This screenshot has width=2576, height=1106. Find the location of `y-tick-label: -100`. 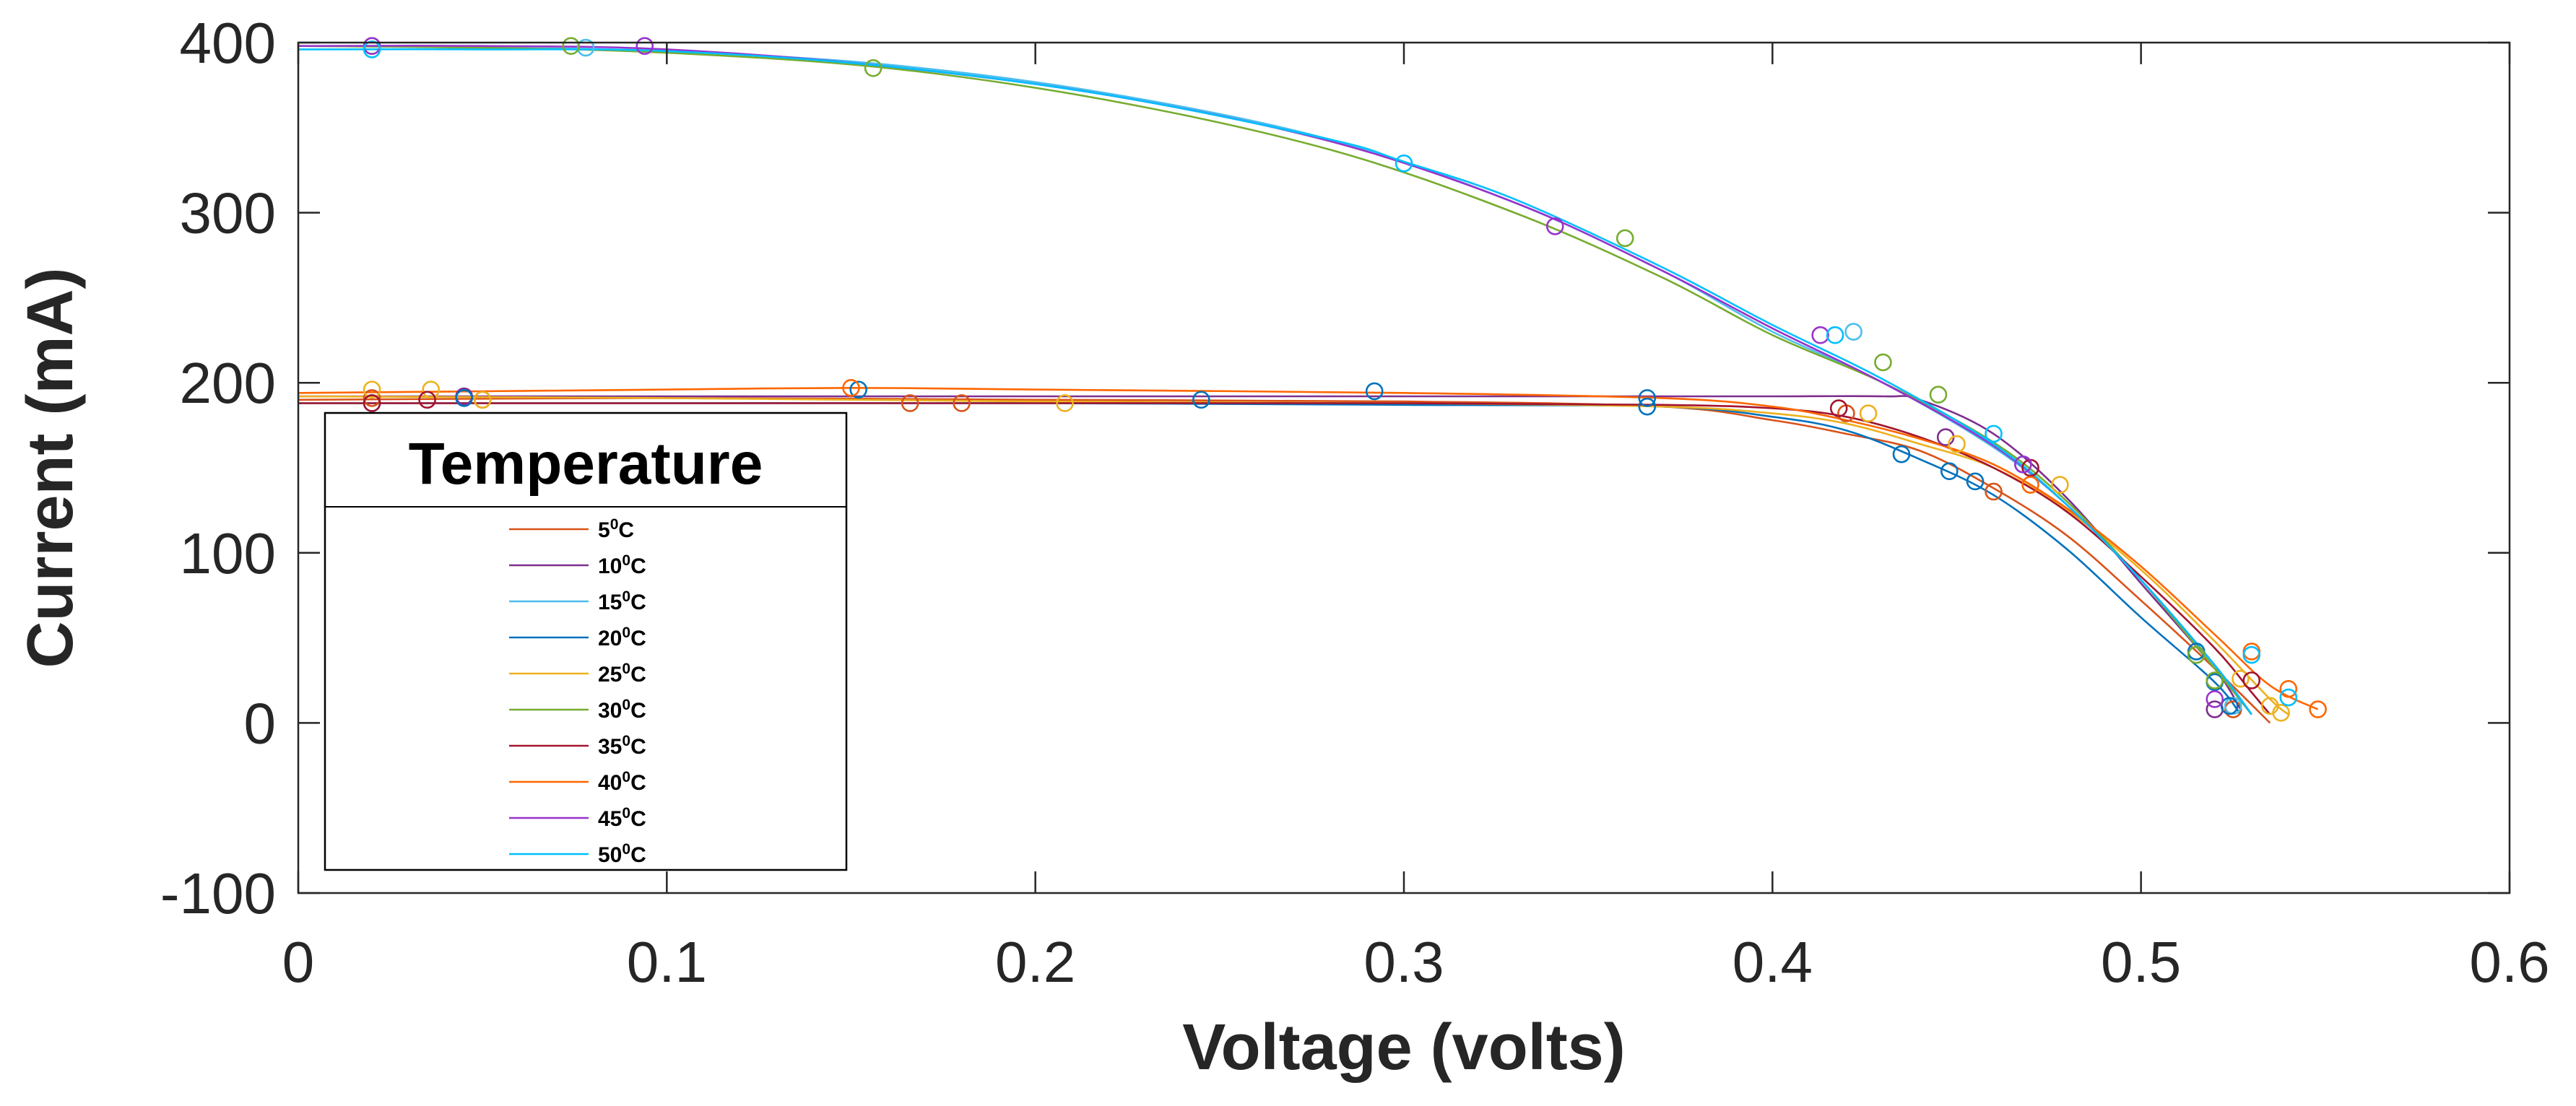

y-tick-label: -100 is located at coordinates (218, 893).